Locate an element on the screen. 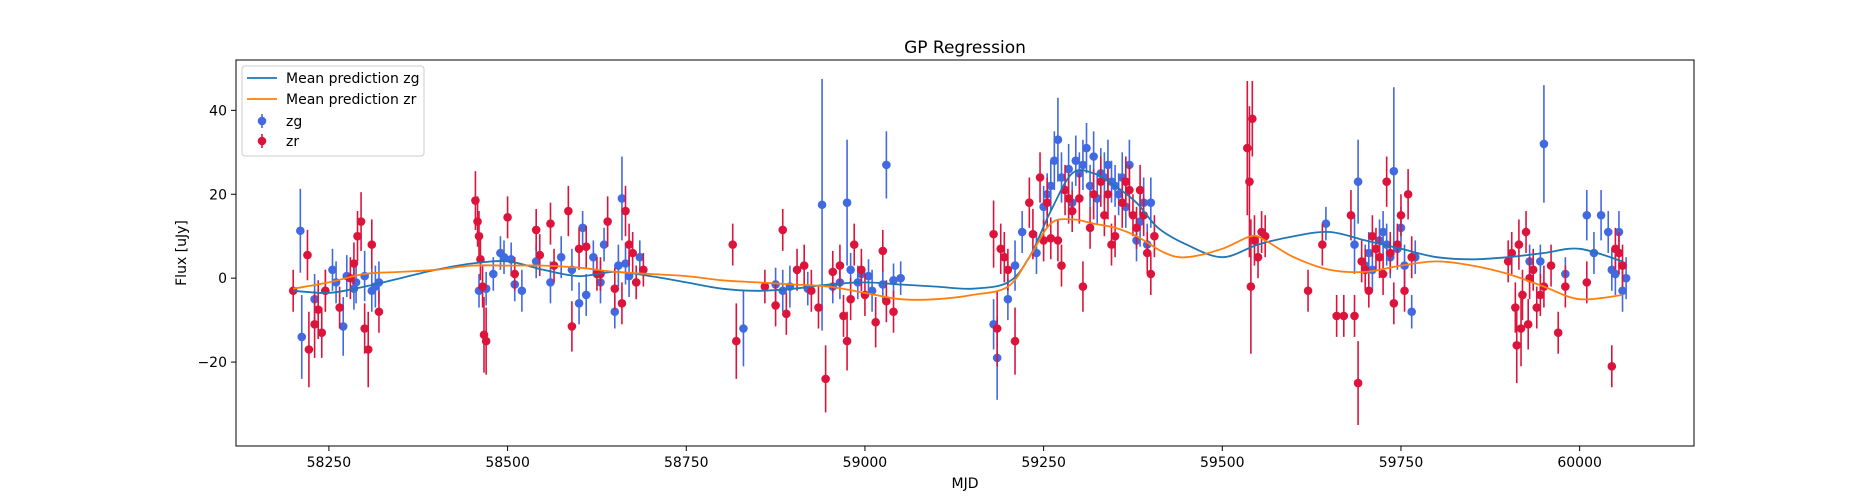 The image size is (1875, 500). legend-entry-label: zr is located at coordinates (292, 142).